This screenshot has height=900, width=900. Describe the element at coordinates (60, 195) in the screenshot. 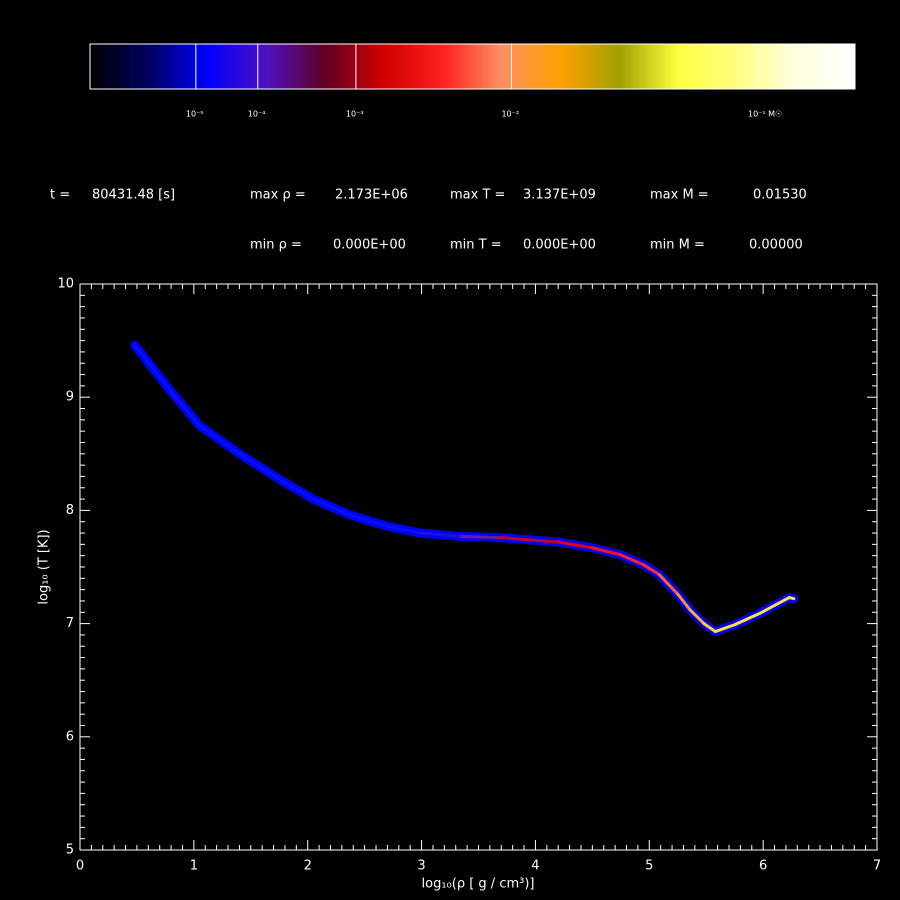

I see `stat-label: t =` at that location.